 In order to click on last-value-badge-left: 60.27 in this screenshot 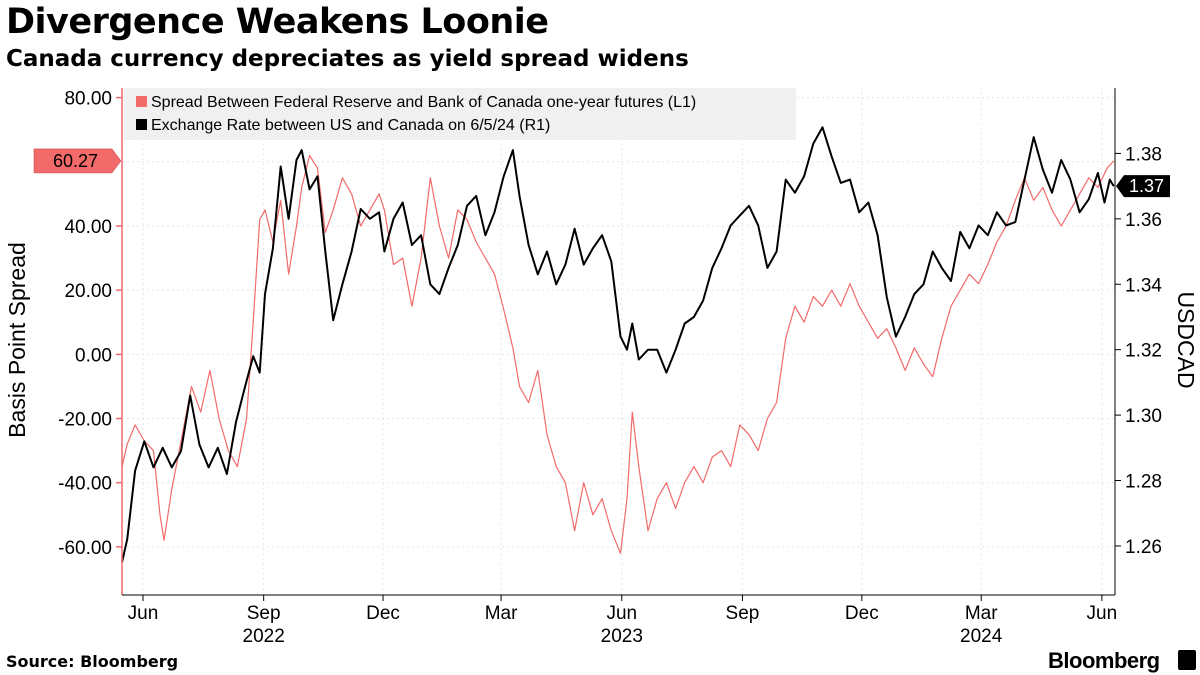, I will do `click(77, 161)`.